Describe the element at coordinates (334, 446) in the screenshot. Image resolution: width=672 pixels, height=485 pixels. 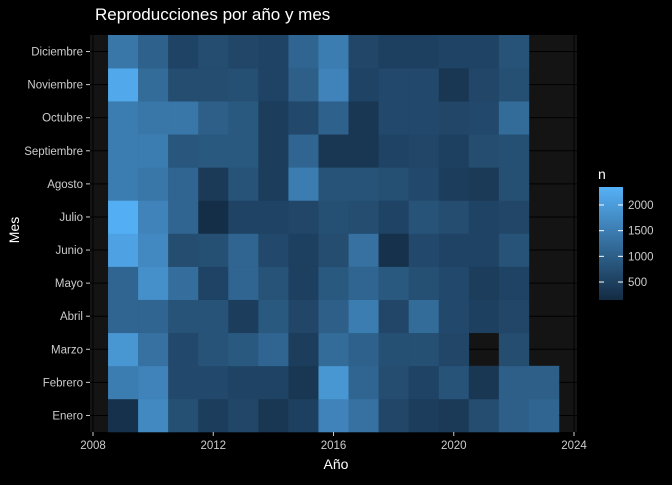
I see `x-tick-label: 2016` at that location.